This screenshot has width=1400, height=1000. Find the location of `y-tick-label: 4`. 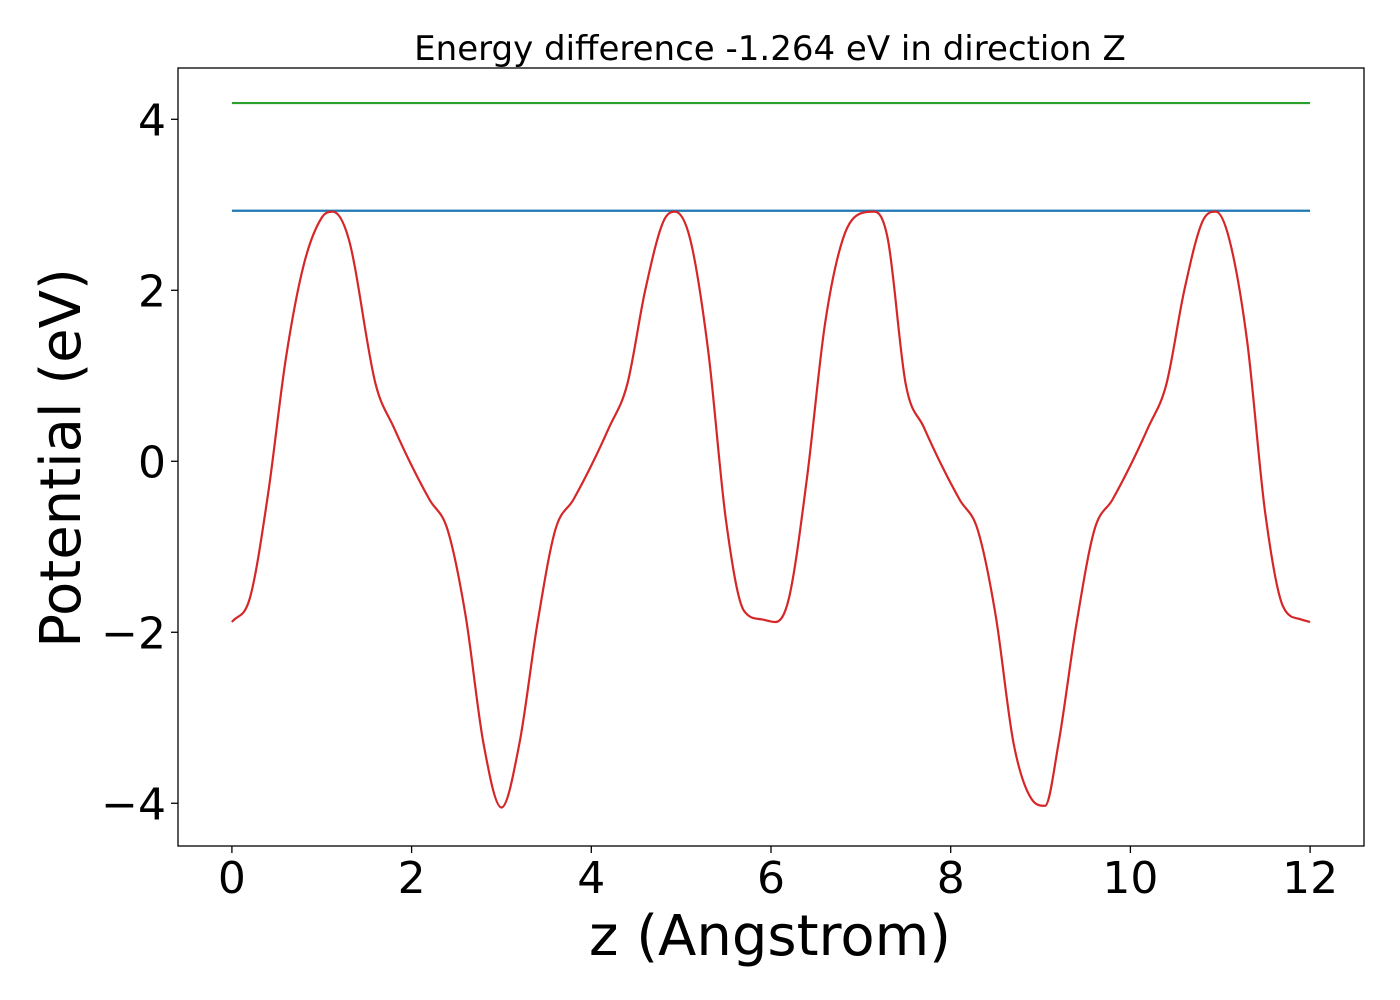

y-tick-label: 4 is located at coordinates (152, 120).